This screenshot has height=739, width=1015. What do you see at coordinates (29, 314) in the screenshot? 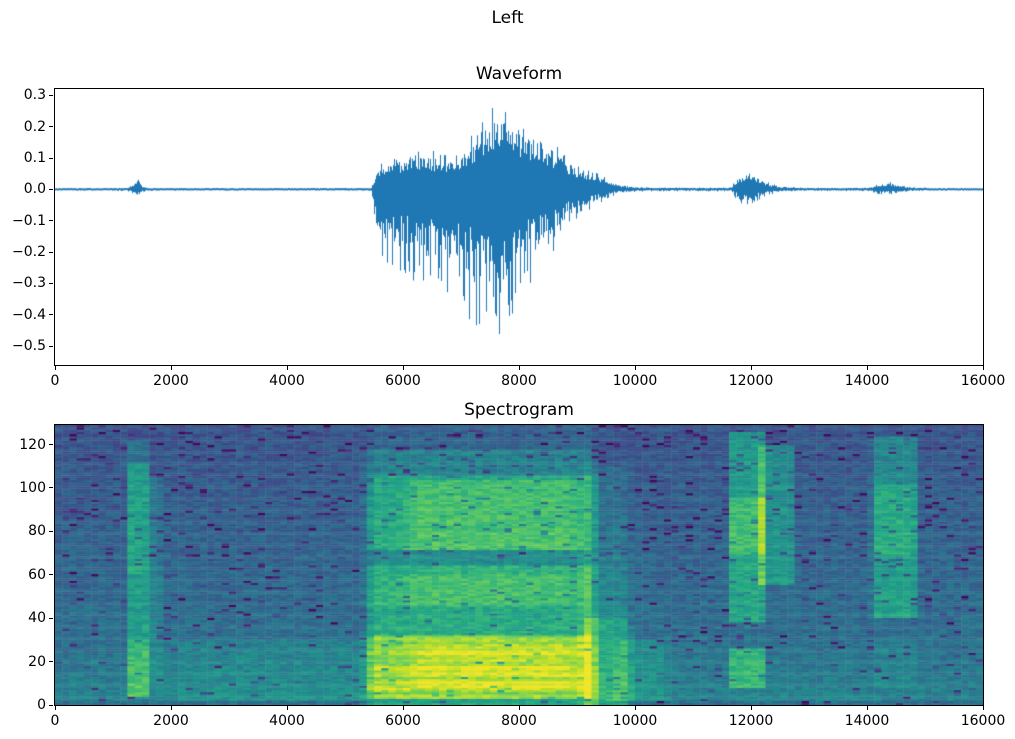
I see `y-tick-label: −0.4` at bounding box center [29, 314].